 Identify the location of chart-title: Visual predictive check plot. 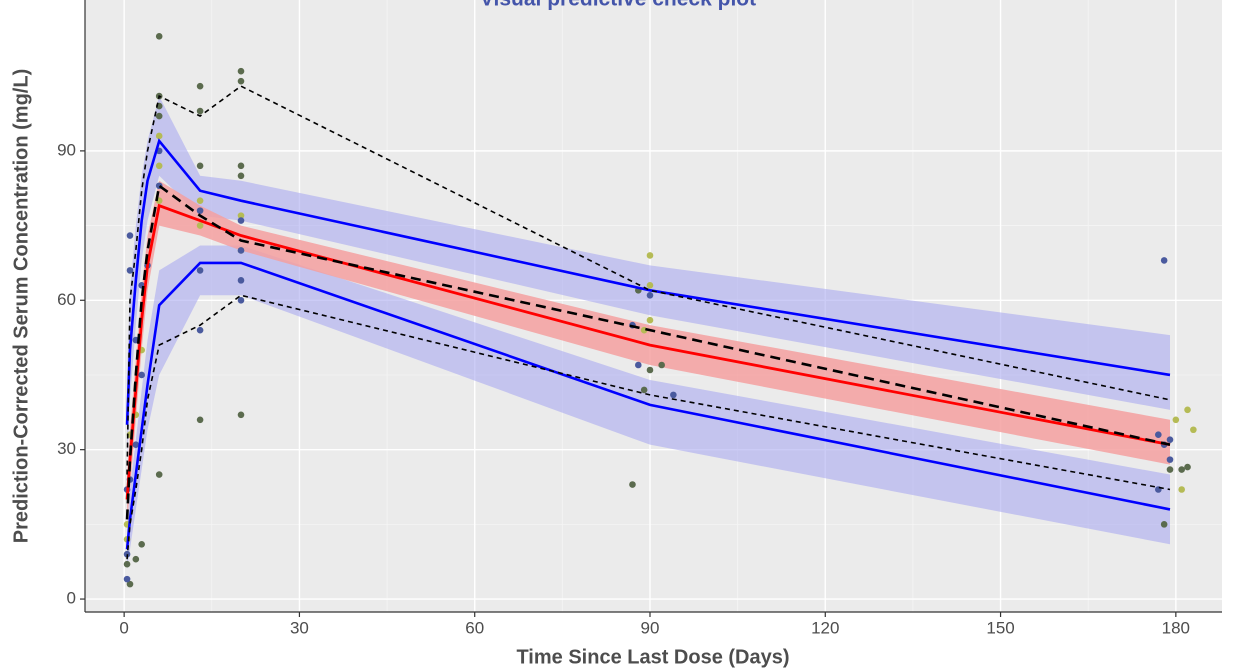
(618, 5).